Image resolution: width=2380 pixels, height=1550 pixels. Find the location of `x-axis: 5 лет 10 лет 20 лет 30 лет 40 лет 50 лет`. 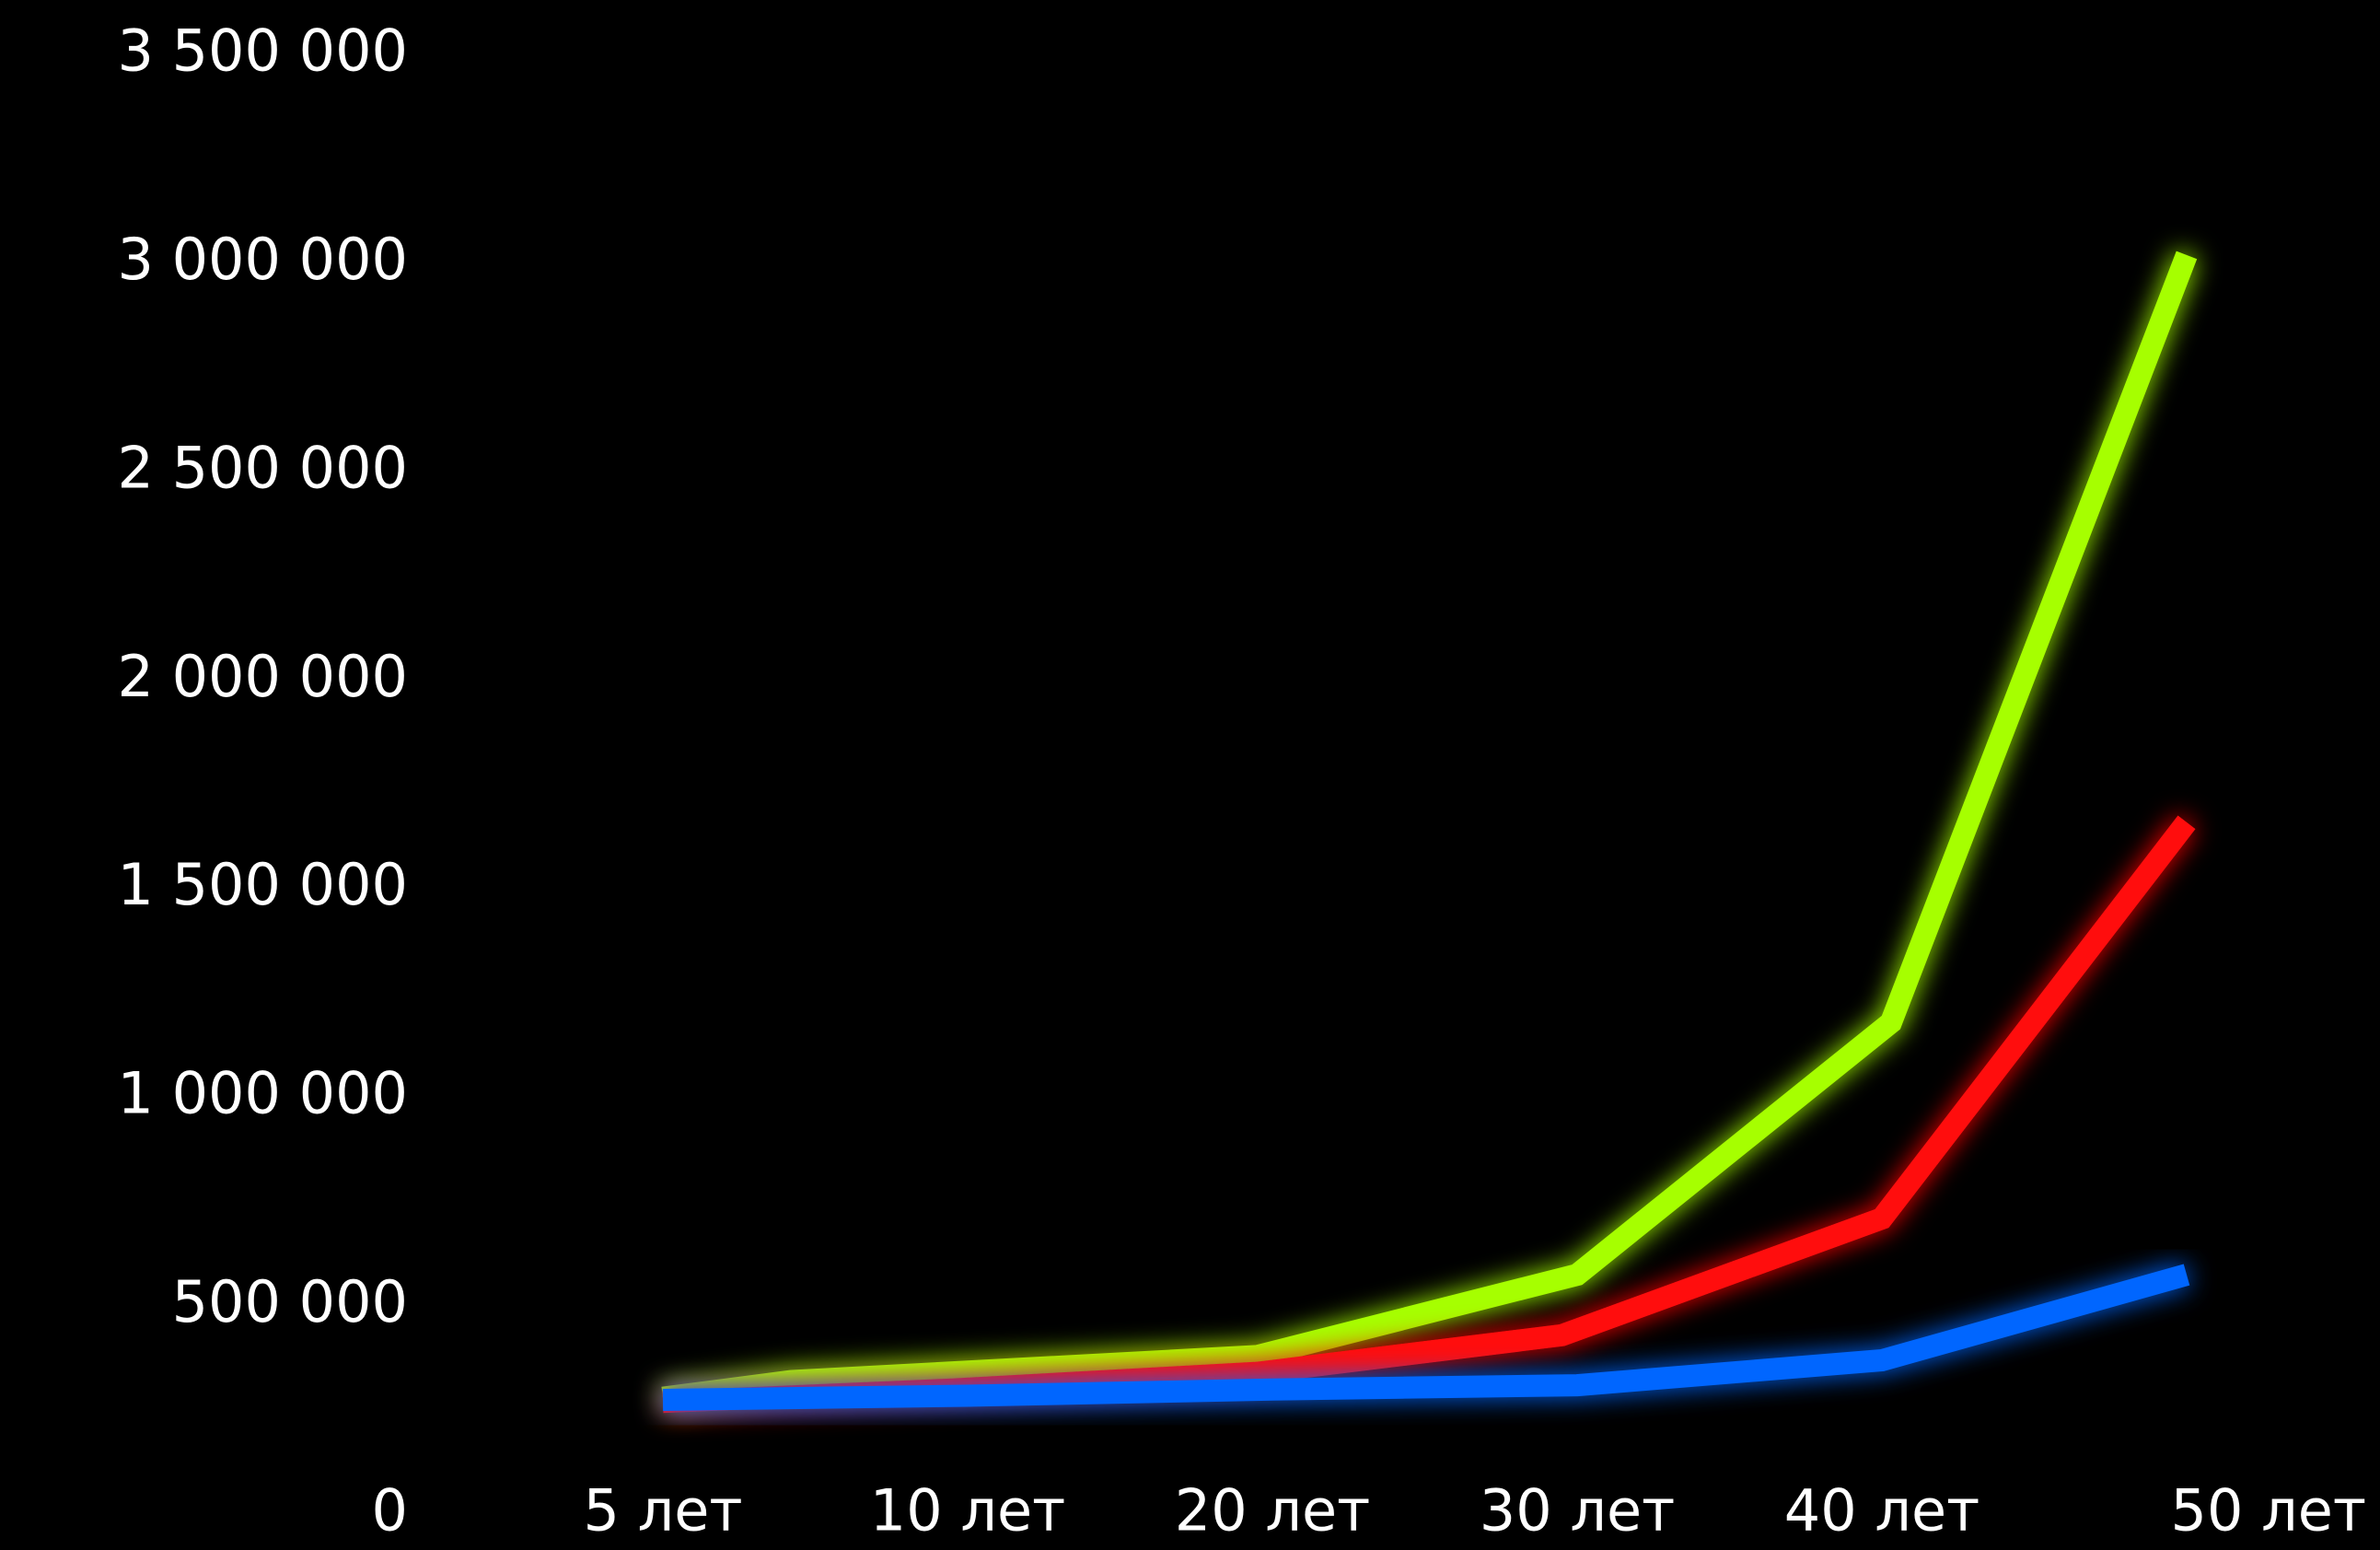

x-axis: 5 лет 10 лет 20 лет 30 лет 40 лет 50 лет is located at coordinates (1474, 1510).